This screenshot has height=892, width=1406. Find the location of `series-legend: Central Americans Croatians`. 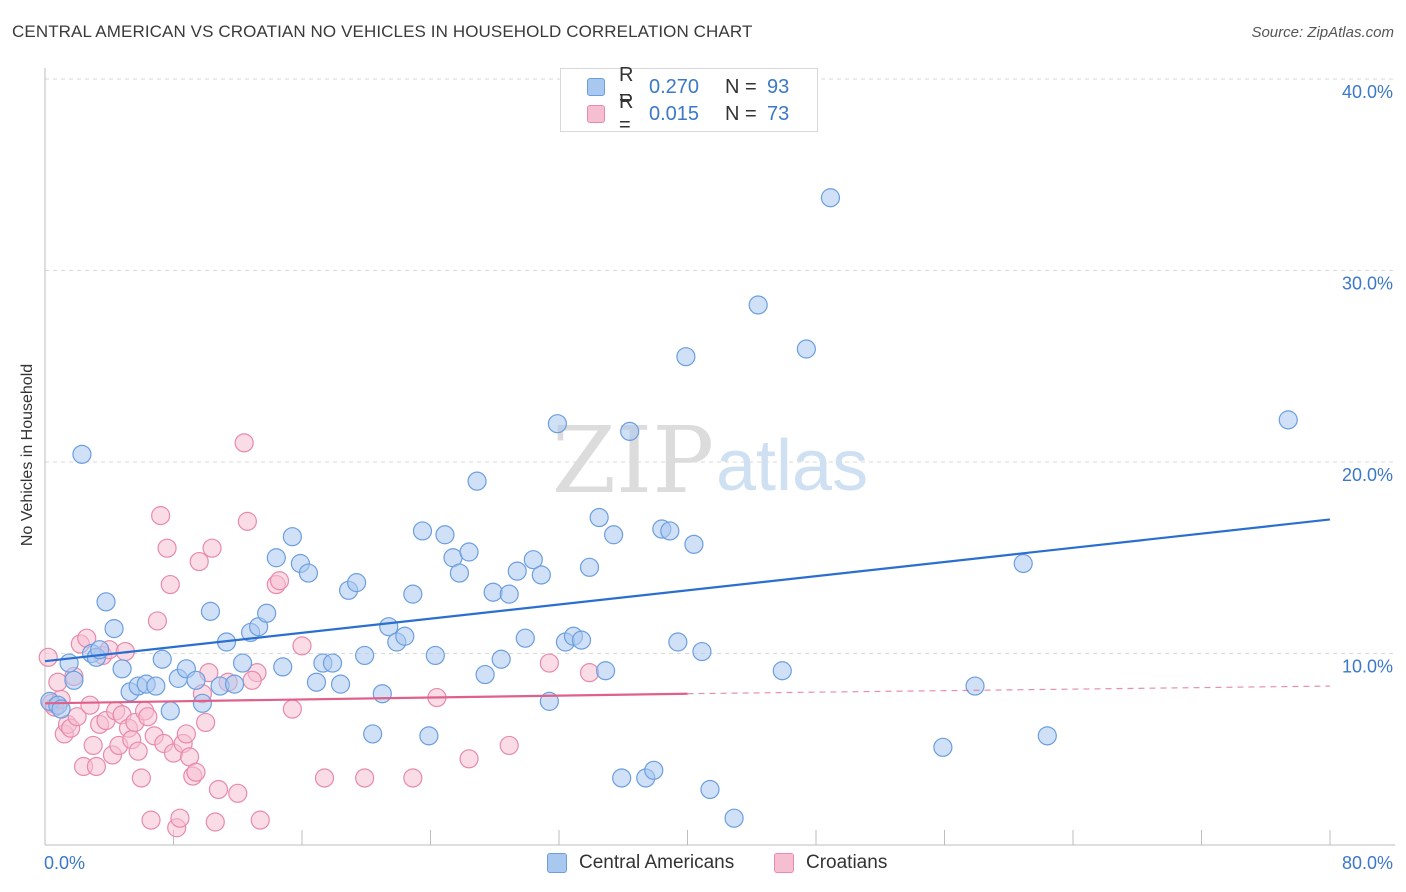

series-legend: Central Americans Croatians is located at coordinates (703, 865).